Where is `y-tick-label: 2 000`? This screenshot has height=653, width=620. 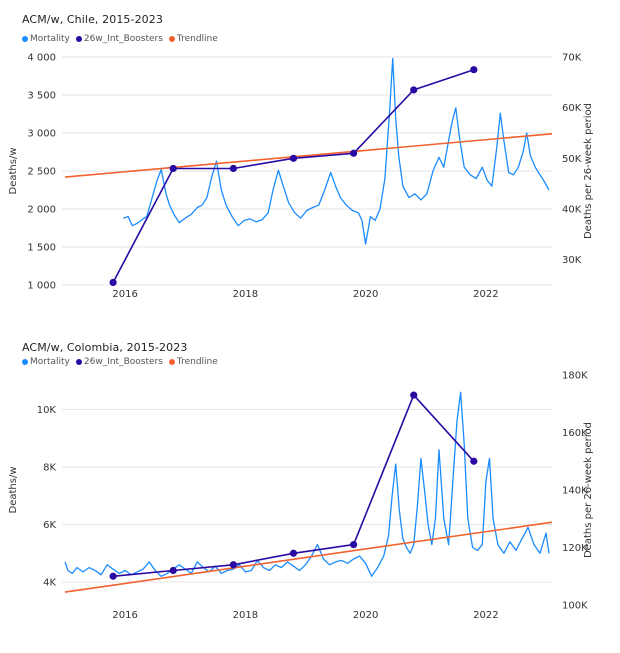 y-tick-label: 2 000 is located at coordinates (41, 210).